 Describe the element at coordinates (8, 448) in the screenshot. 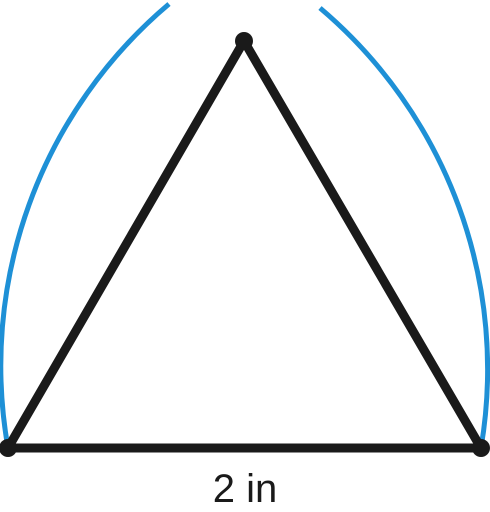

I see `vertex-left` at that location.